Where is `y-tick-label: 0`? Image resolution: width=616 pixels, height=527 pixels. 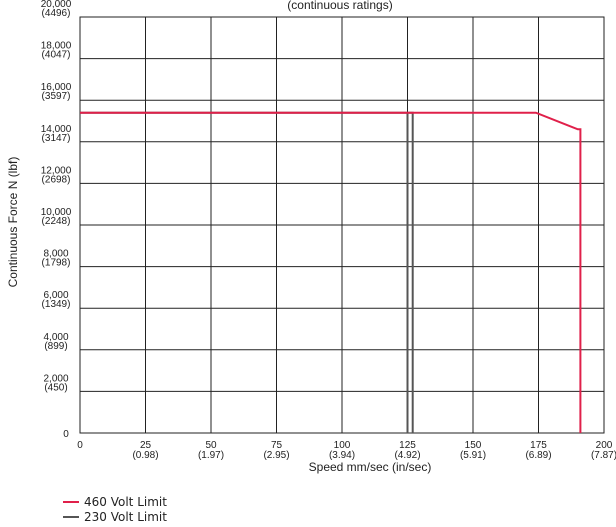
y-tick-label: 0 is located at coordinates (66, 434).